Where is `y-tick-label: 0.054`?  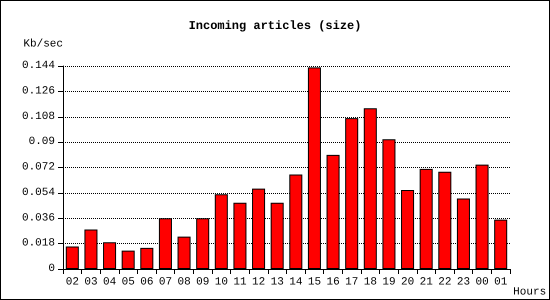 y-tick-label: 0.054 is located at coordinates (39, 192).